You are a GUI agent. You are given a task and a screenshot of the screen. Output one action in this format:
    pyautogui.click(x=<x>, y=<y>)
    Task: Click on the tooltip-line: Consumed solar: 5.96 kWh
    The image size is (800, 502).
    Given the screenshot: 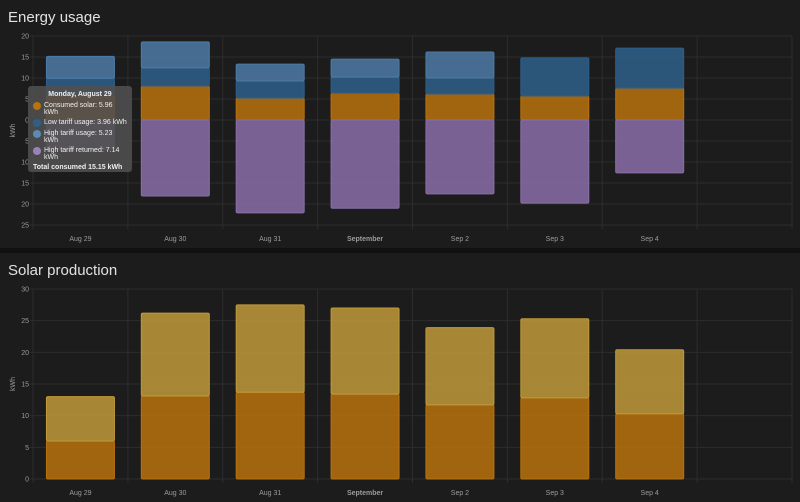 What is the action you would take?
    pyautogui.click(x=78, y=109)
    